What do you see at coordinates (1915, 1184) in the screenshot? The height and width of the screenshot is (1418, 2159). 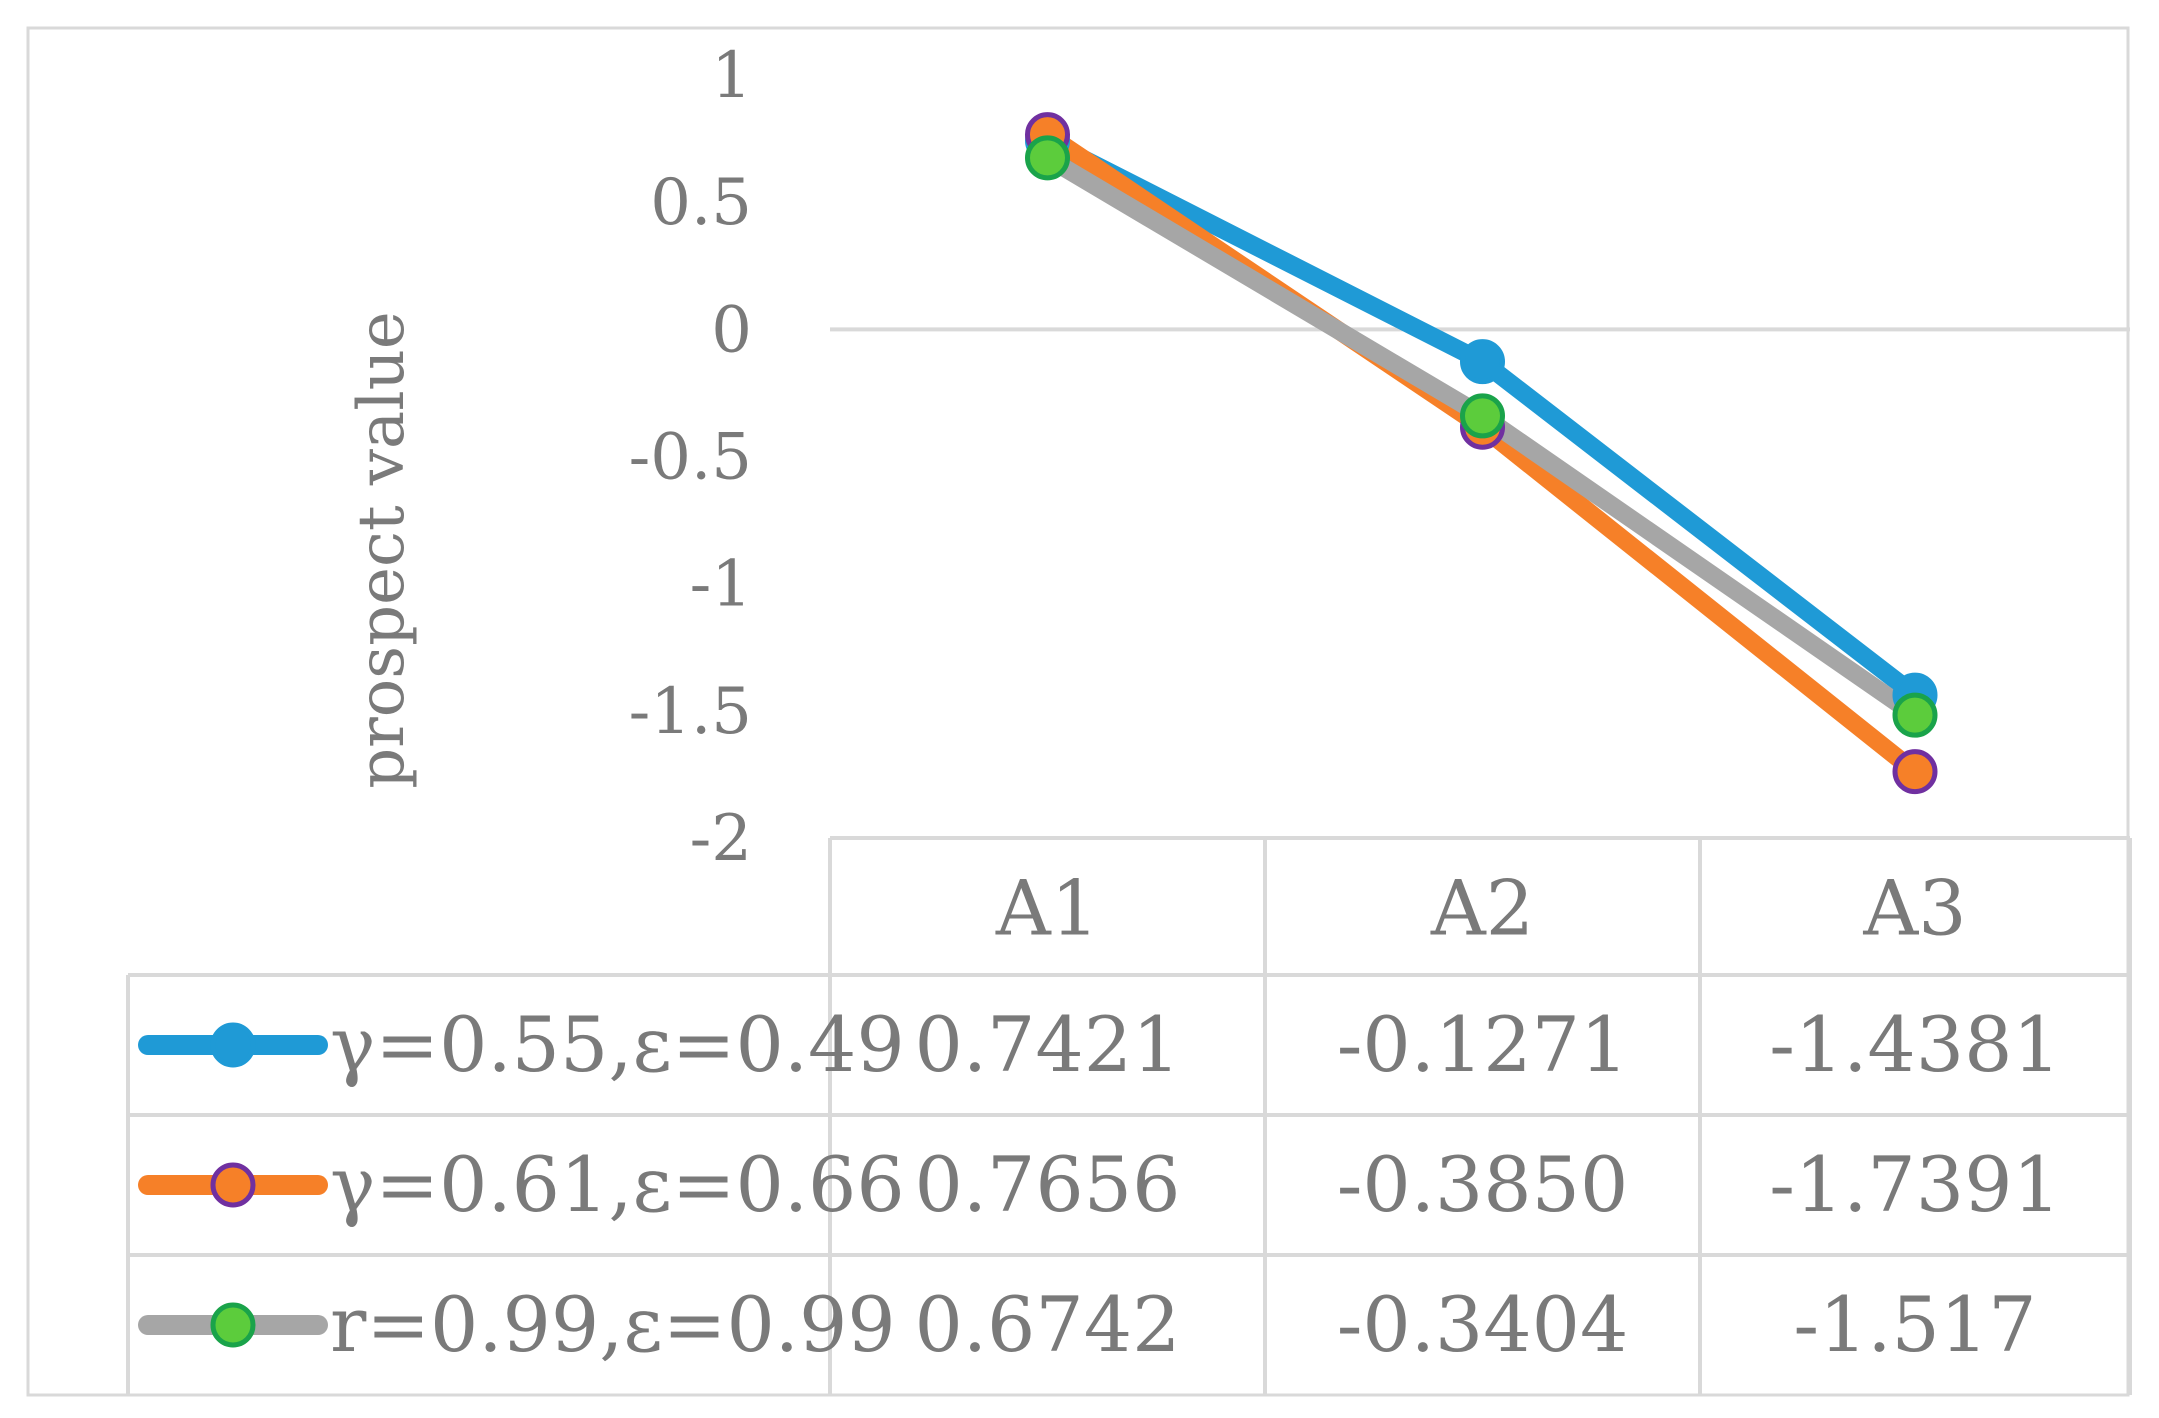 I see `table-value-cell: -1.7391` at bounding box center [1915, 1184].